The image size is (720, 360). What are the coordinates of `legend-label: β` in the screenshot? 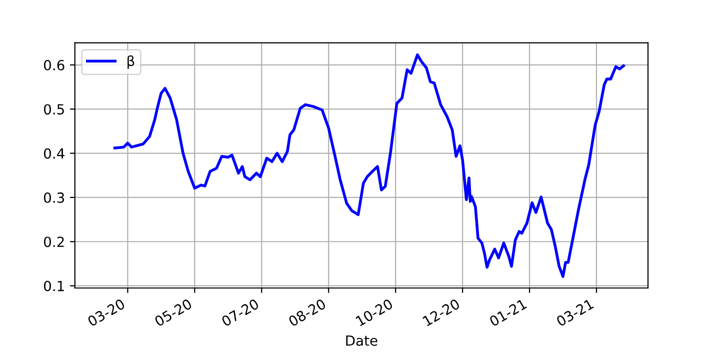 It's located at (131, 62).